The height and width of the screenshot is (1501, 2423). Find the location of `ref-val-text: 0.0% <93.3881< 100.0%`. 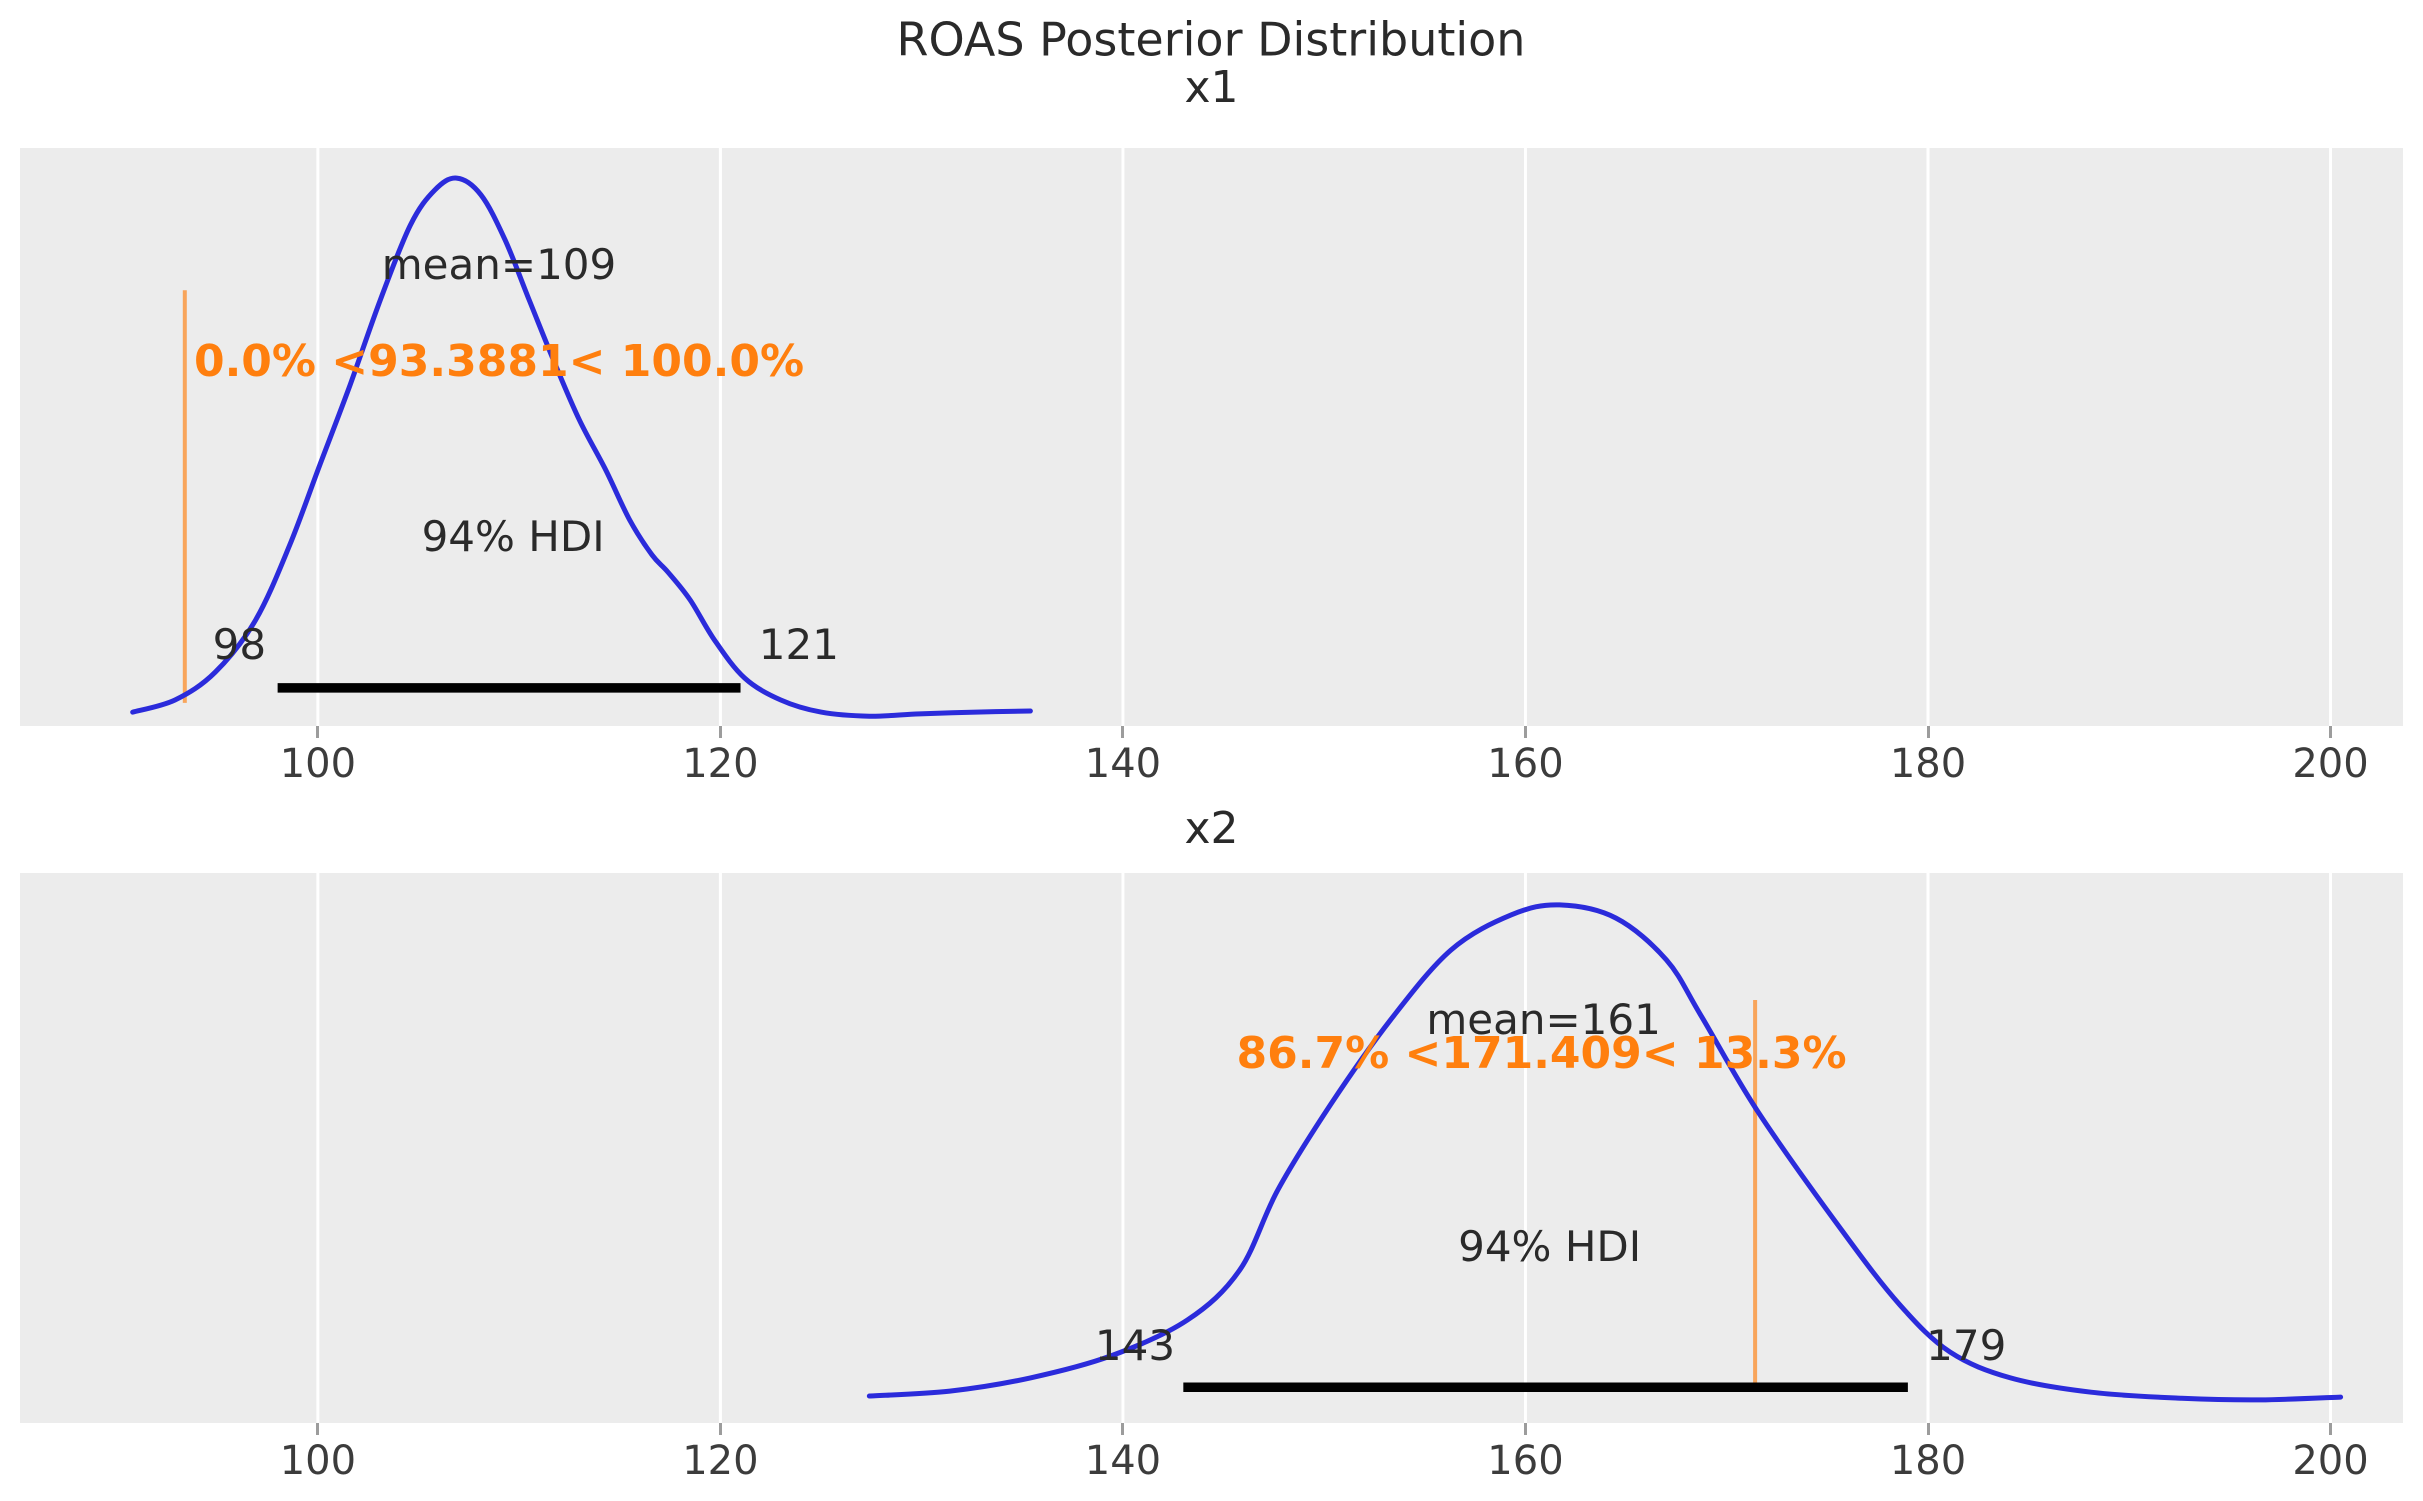

ref-val-text: 0.0% <93.3881< 100.0% is located at coordinates (499, 361).